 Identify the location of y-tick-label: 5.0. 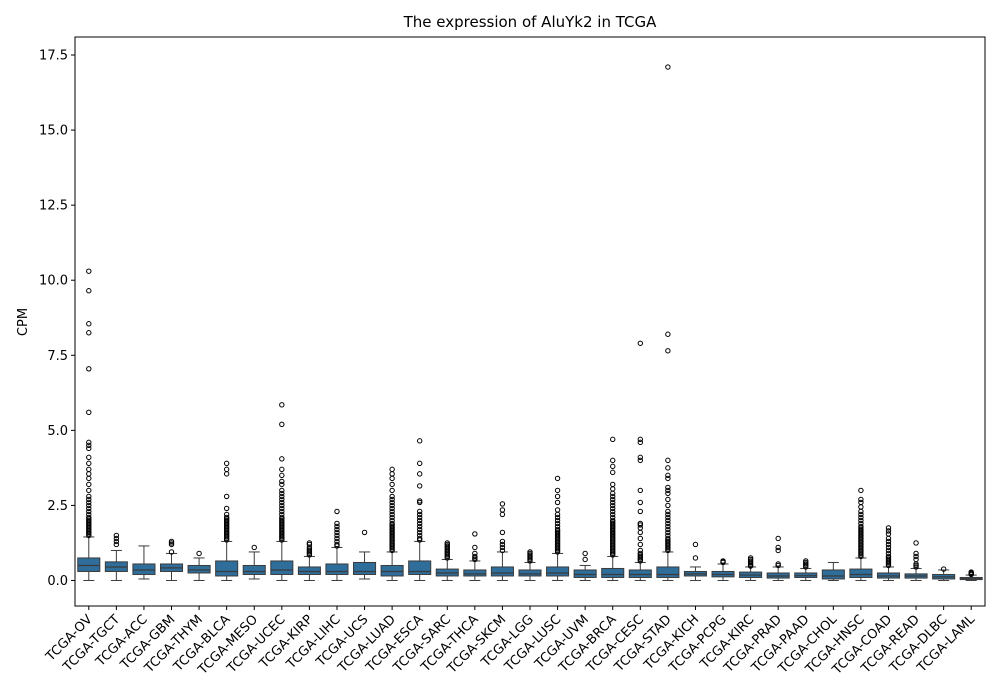
(57, 431).